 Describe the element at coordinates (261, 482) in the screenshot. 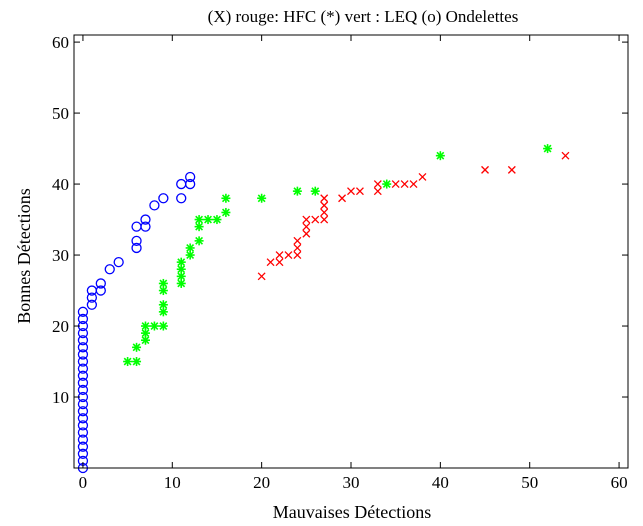

I see `x-tick-label: 20` at that location.